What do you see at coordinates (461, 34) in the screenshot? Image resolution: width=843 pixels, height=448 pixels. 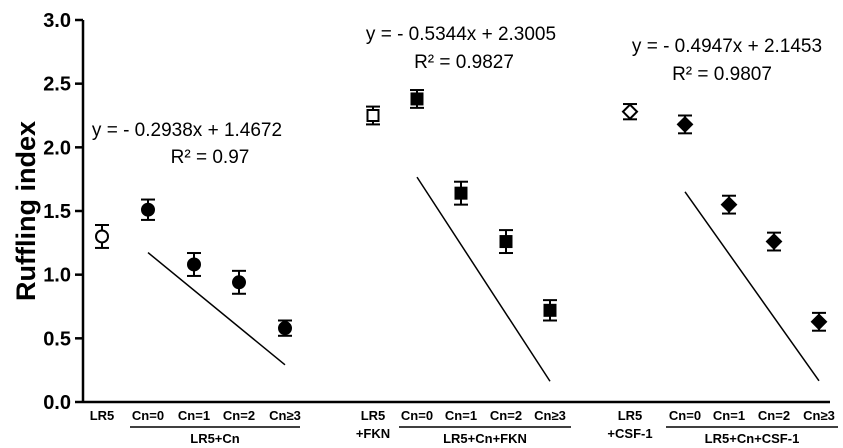 I see `regression-equation: y = - 0.5344x + 2.3005` at bounding box center [461, 34].